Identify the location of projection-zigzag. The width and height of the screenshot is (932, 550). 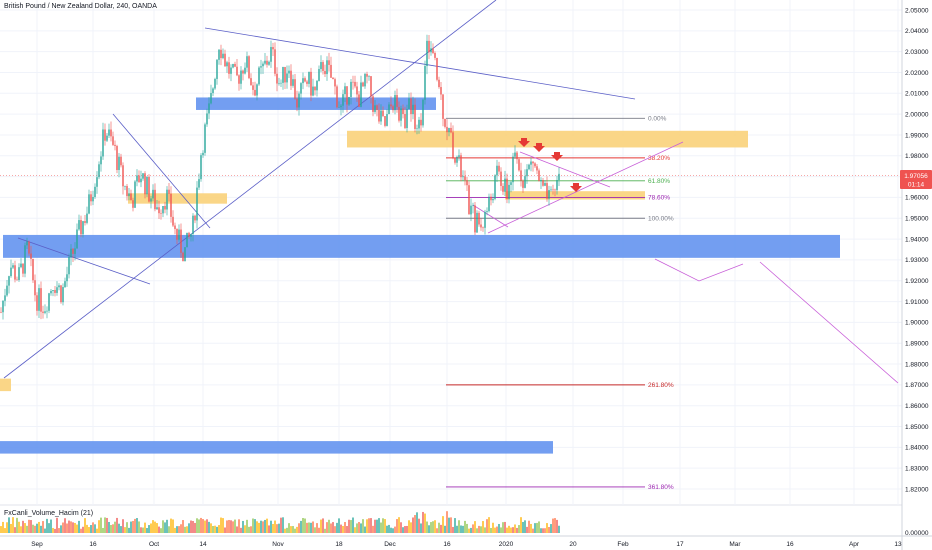
(699, 270).